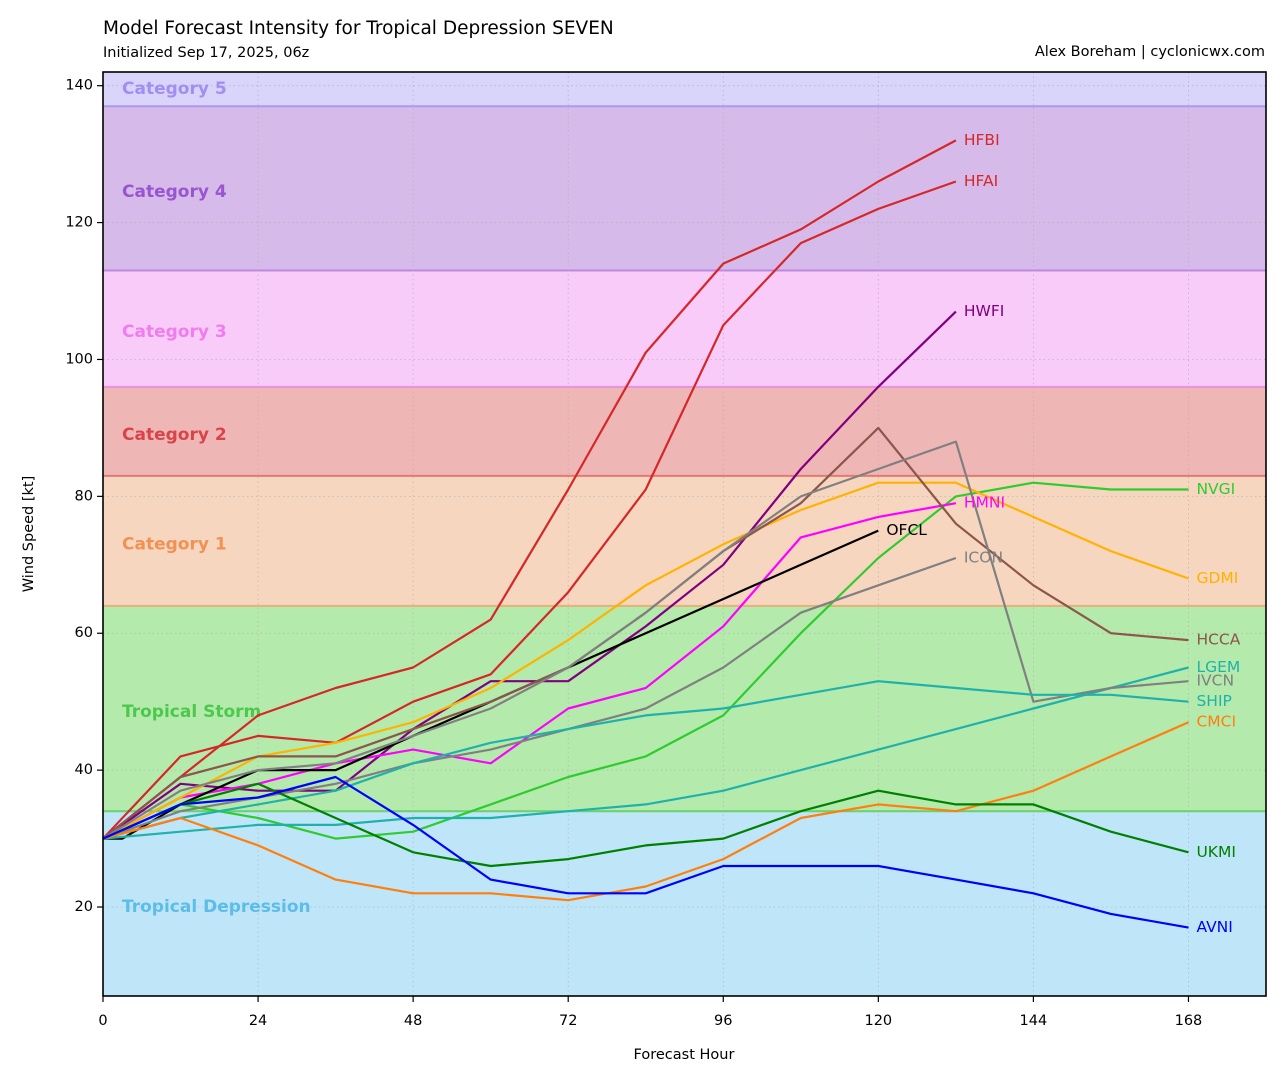  What do you see at coordinates (206, 53) in the screenshot?
I see `chart-subtitle: Initialized Sep 17, 2025, 06z` at bounding box center [206, 53].